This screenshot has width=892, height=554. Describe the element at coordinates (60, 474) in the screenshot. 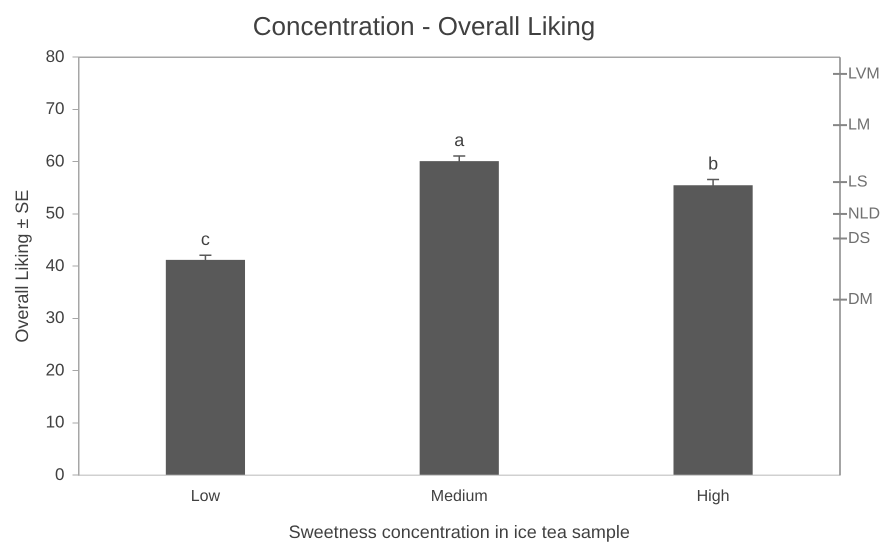

I see `y-tick-label: 0` at that location.